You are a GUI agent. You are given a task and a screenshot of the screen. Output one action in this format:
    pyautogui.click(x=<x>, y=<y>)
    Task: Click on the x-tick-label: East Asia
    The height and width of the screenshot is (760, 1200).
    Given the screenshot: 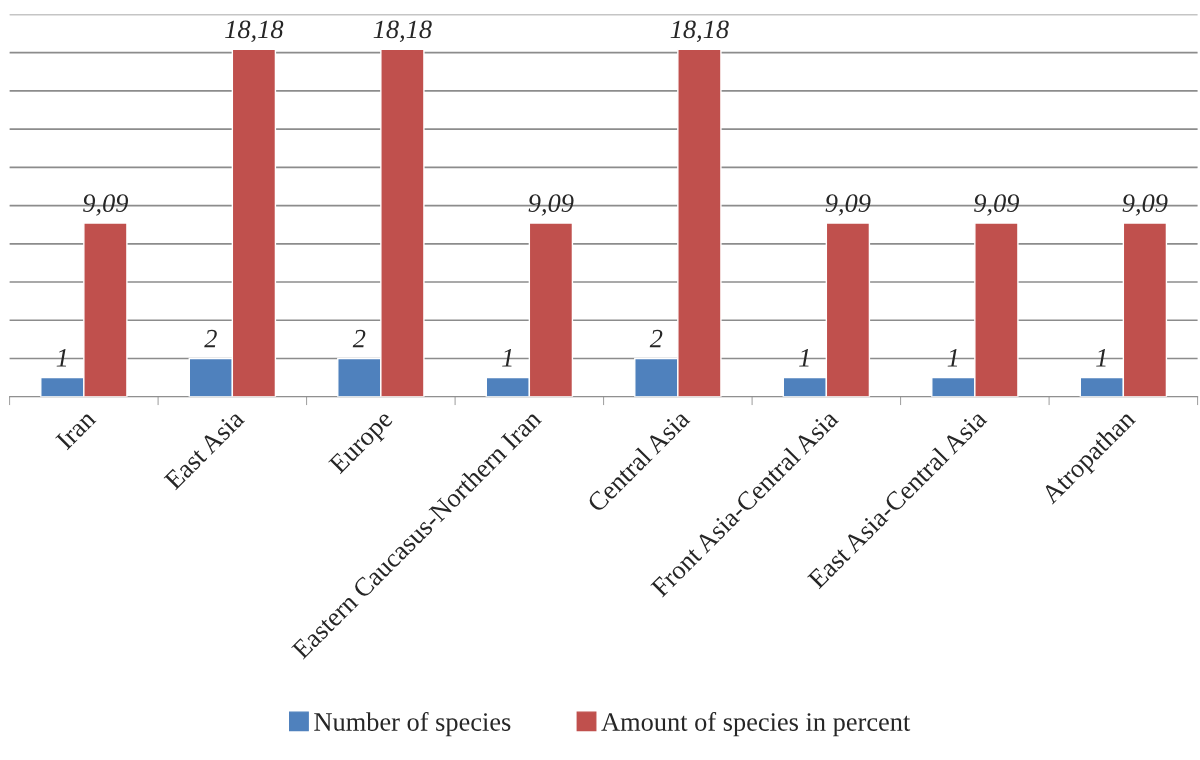 What is the action you would take?
    pyautogui.click(x=204, y=449)
    